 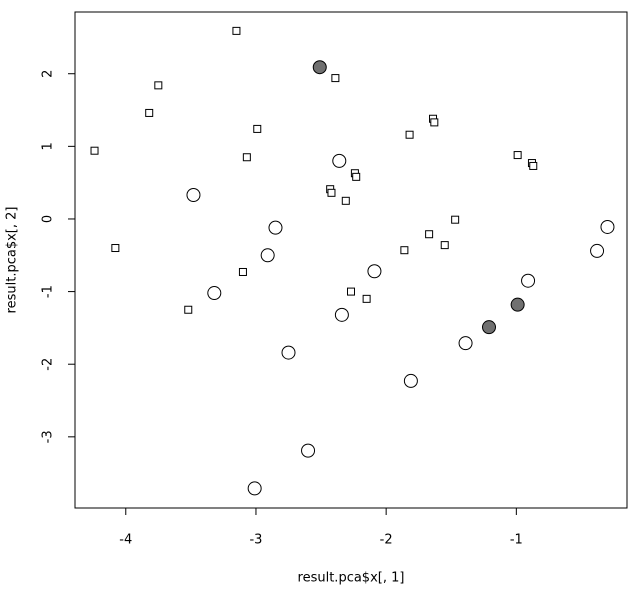 What do you see at coordinates (516, 540) in the screenshot?
I see `x-tick-label: -1` at bounding box center [516, 540].